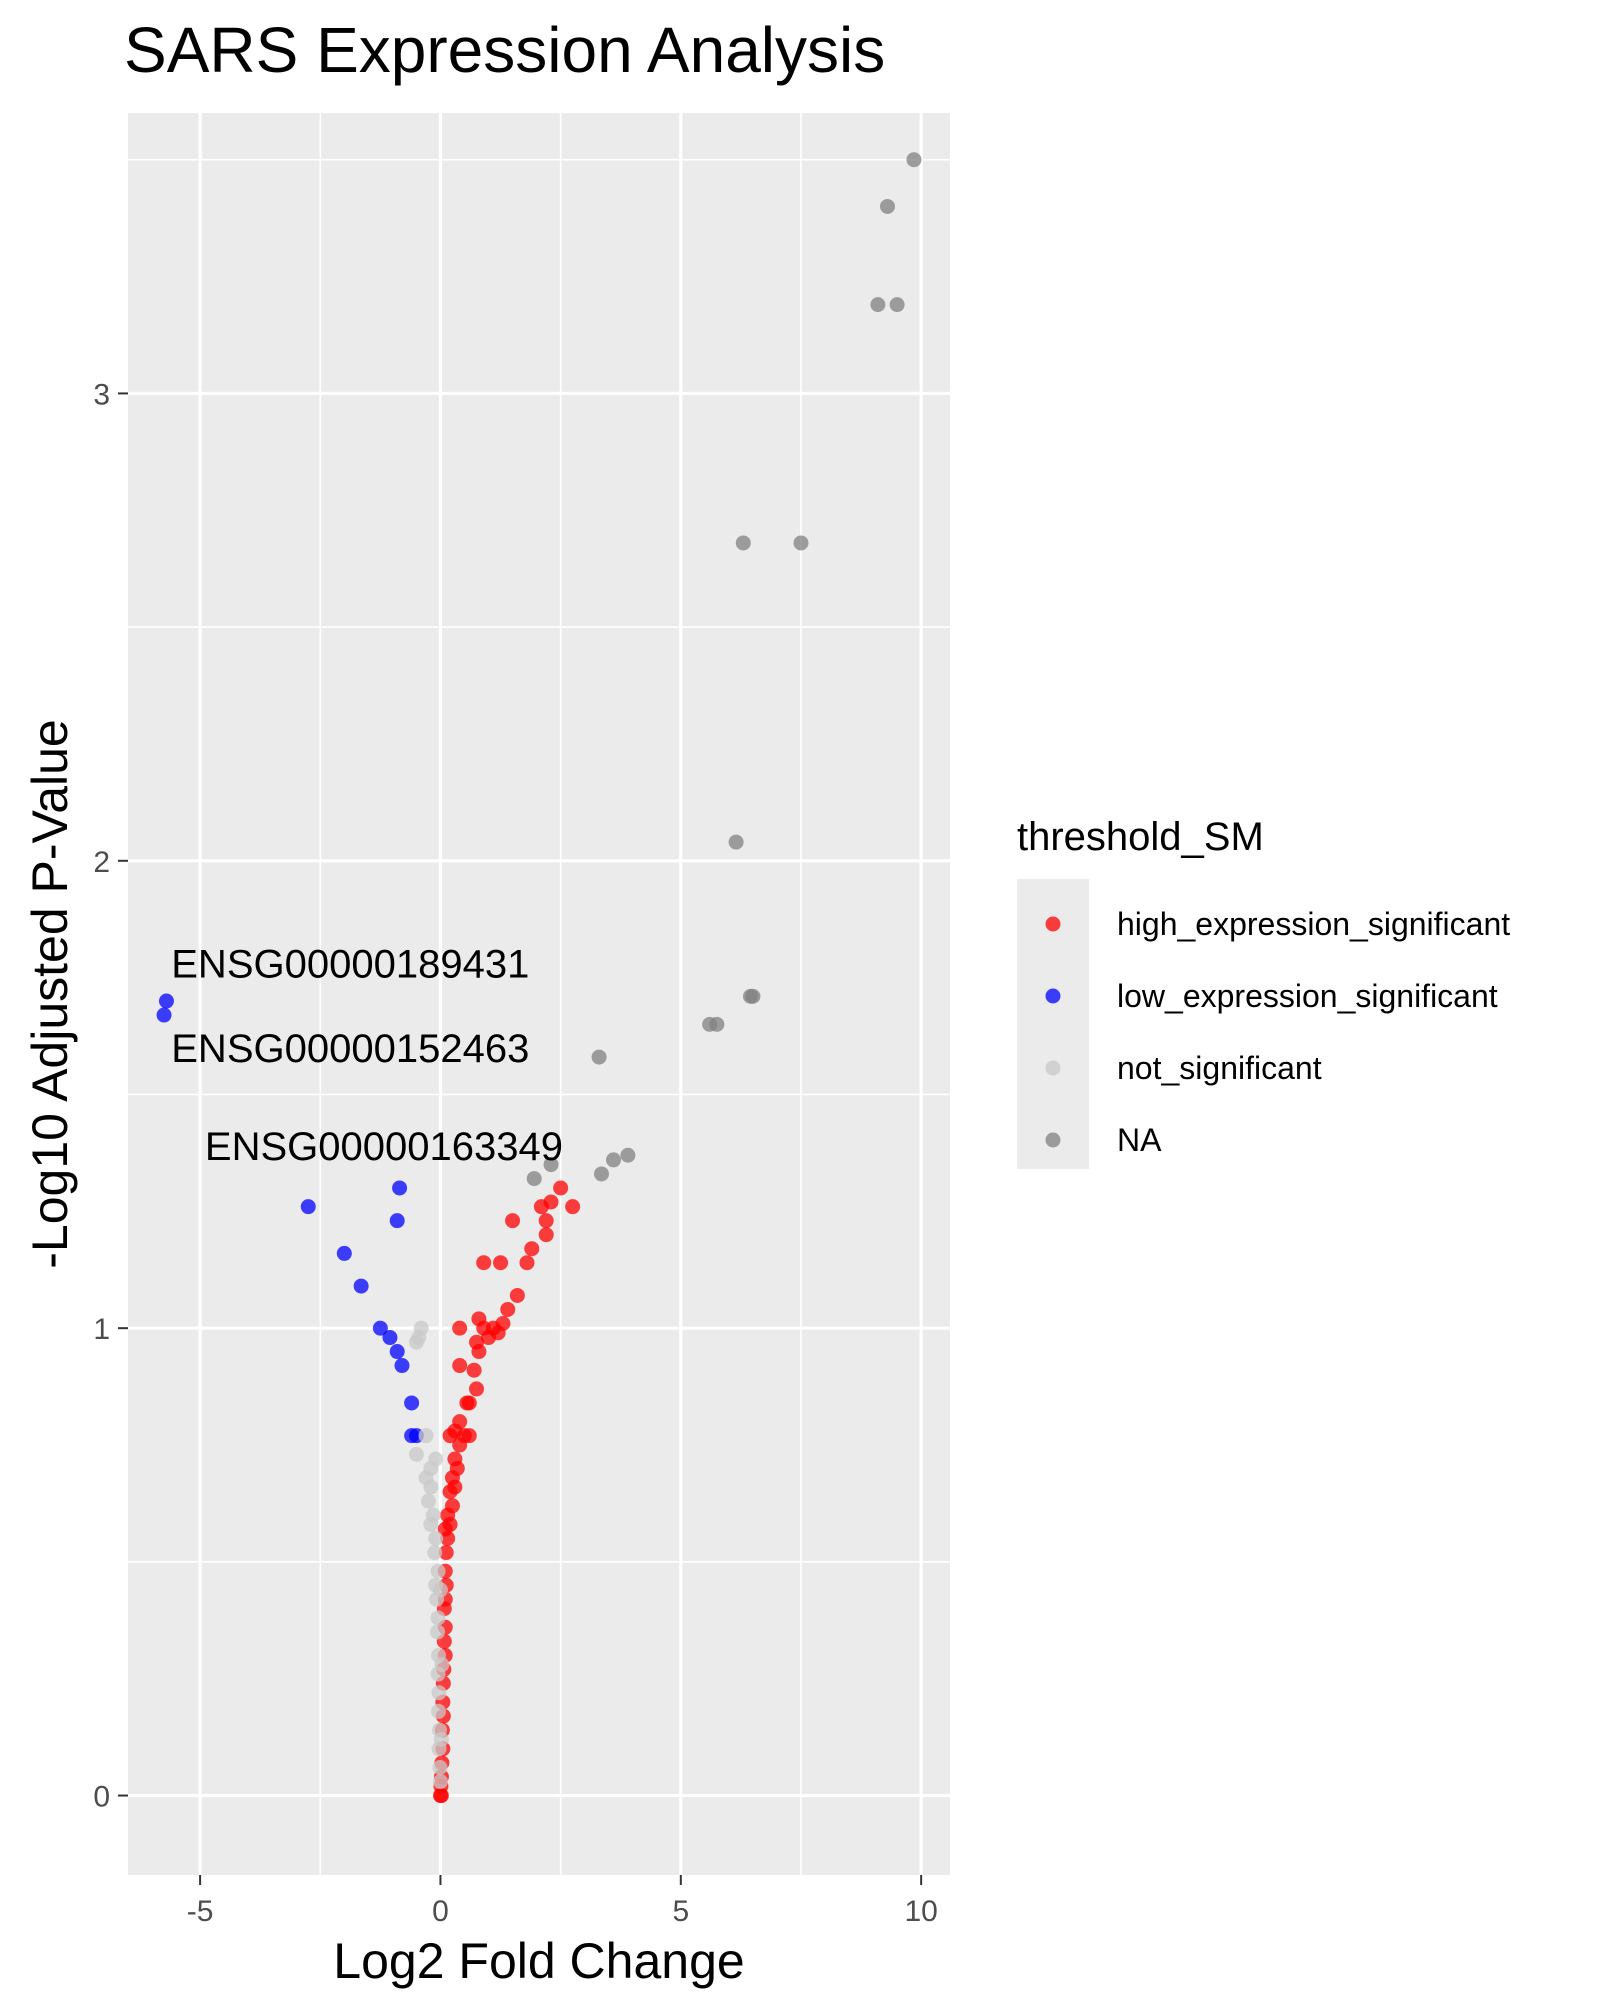 This screenshot has height=2000, width=1600. I want to click on x-tick-label: 10, so click(920, 1911).